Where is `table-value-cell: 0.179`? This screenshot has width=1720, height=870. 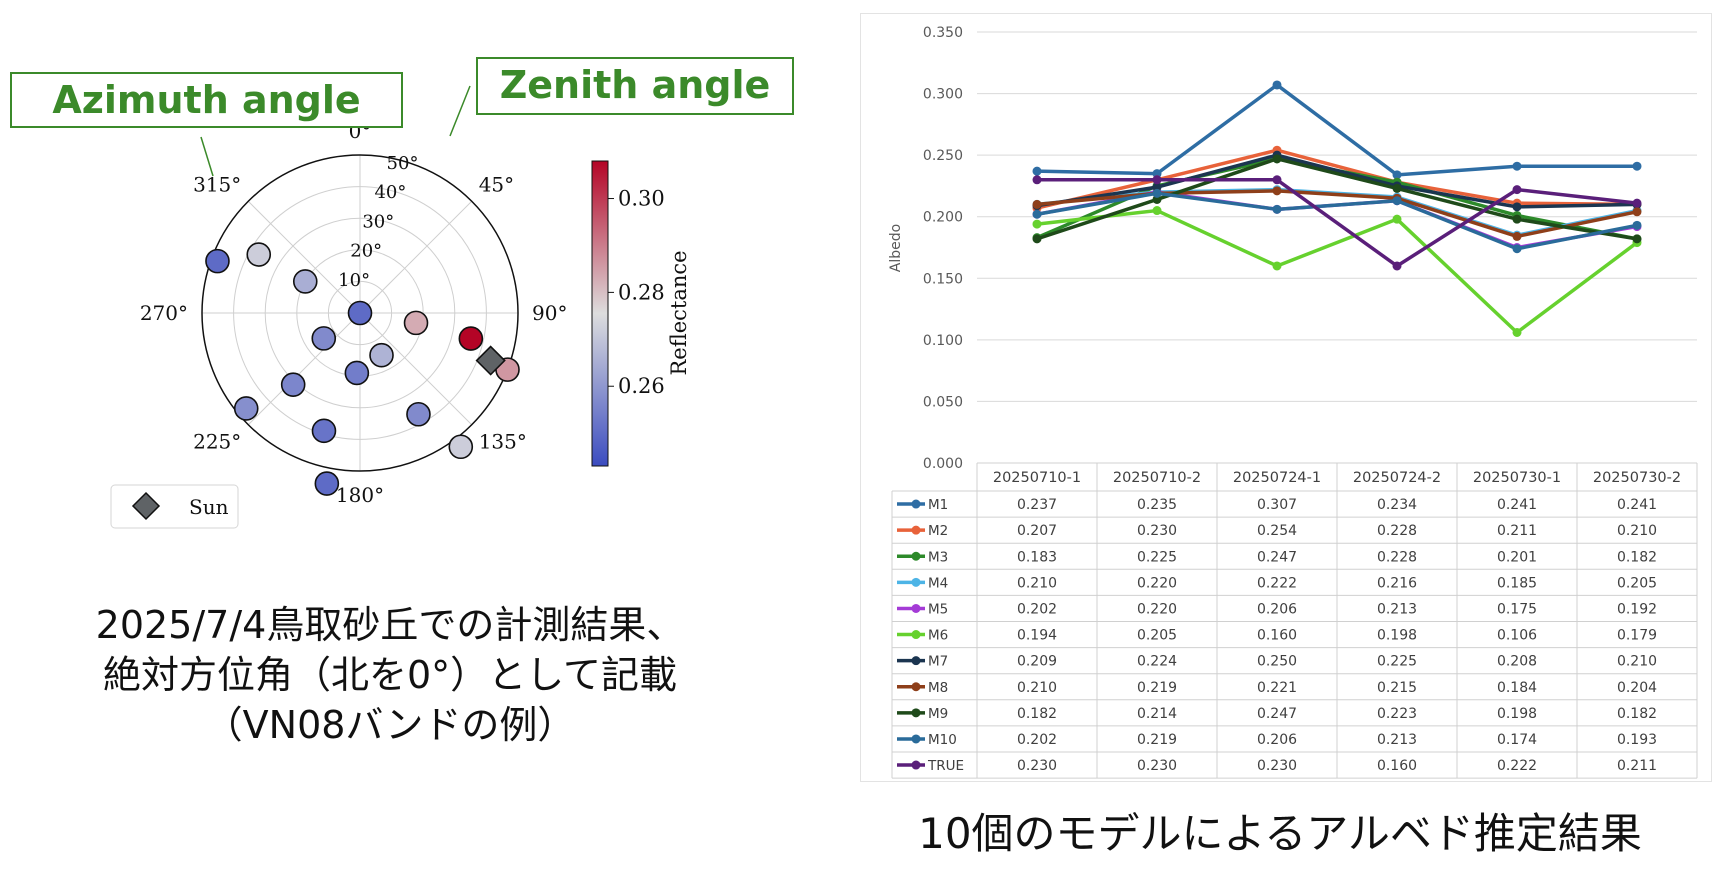
table-value-cell: 0.179 is located at coordinates (1637, 636).